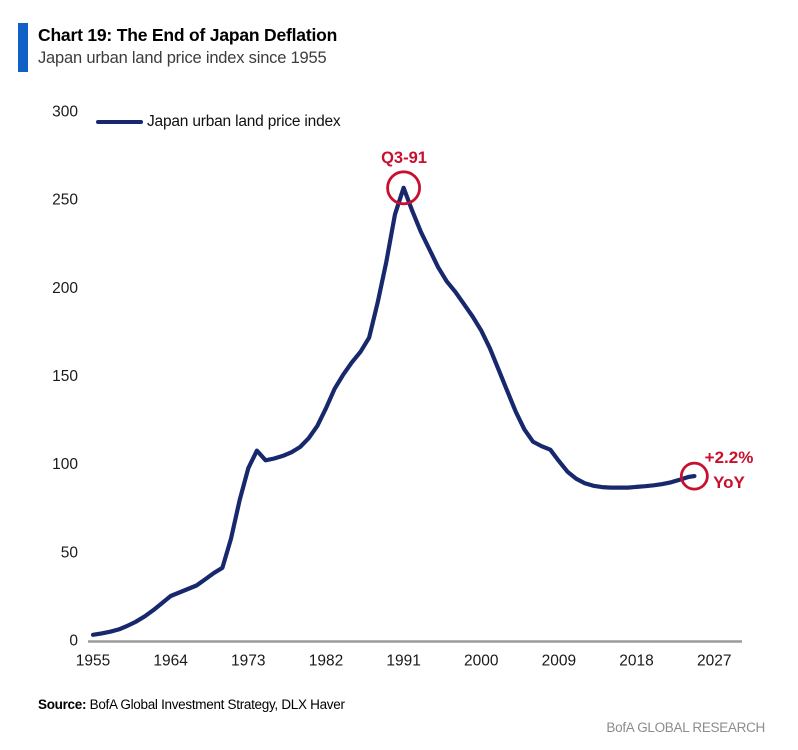 This screenshot has width=798, height=750. I want to click on x-tick-label: 1991, so click(403, 661).